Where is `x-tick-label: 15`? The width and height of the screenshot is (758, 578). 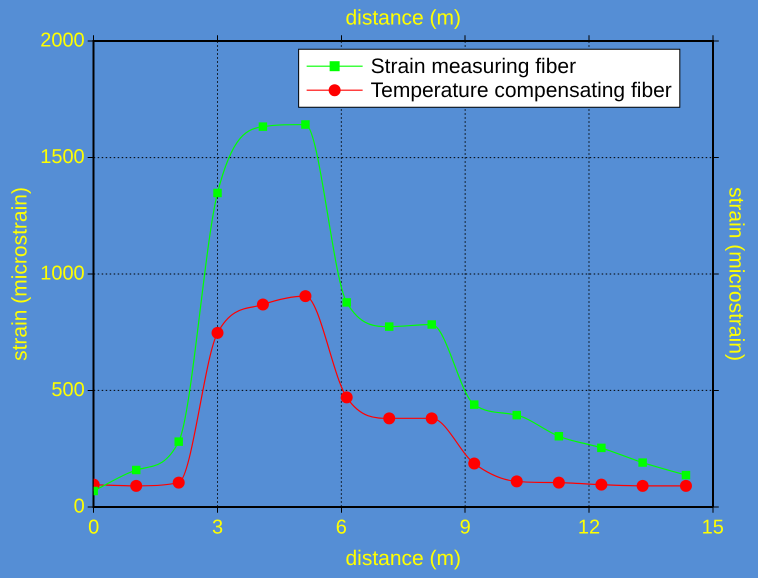
x-tick-label: 15 is located at coordinates (713, 527).